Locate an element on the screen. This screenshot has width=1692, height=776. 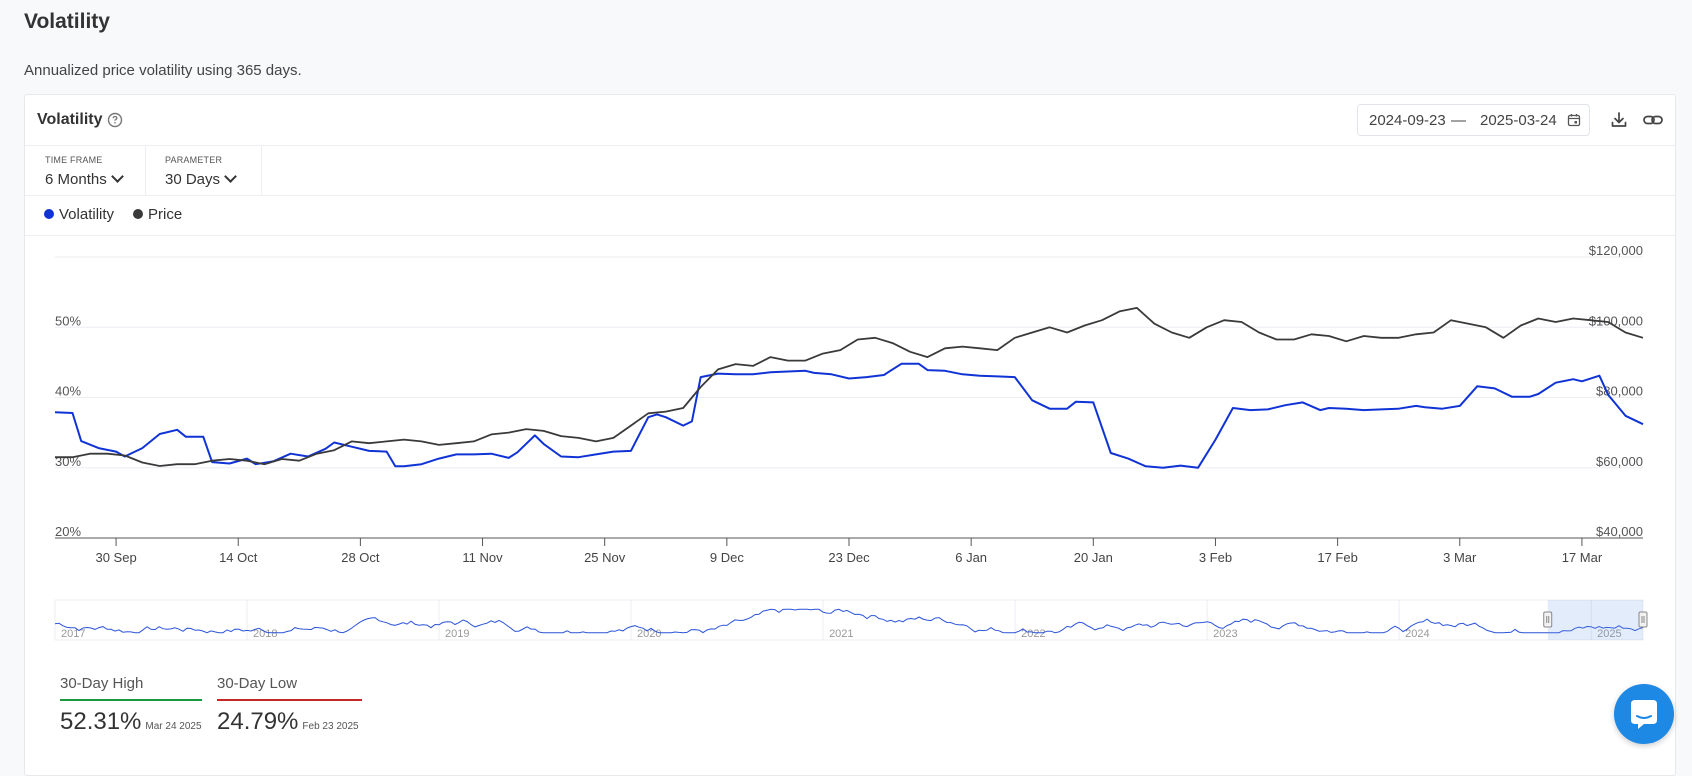
legend-item-price: Price is located at coordinates (157, 214).